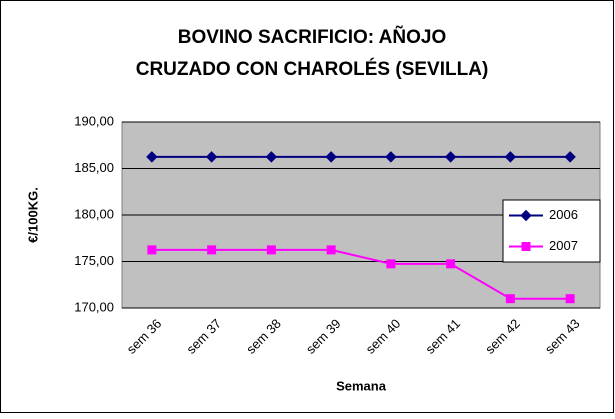 The height and width of the screenshot is (419, 615). What do you see at coordinates (563, 245) in the screenshot?
I see `legend-label: 2007` at bounding box center [563, 245].